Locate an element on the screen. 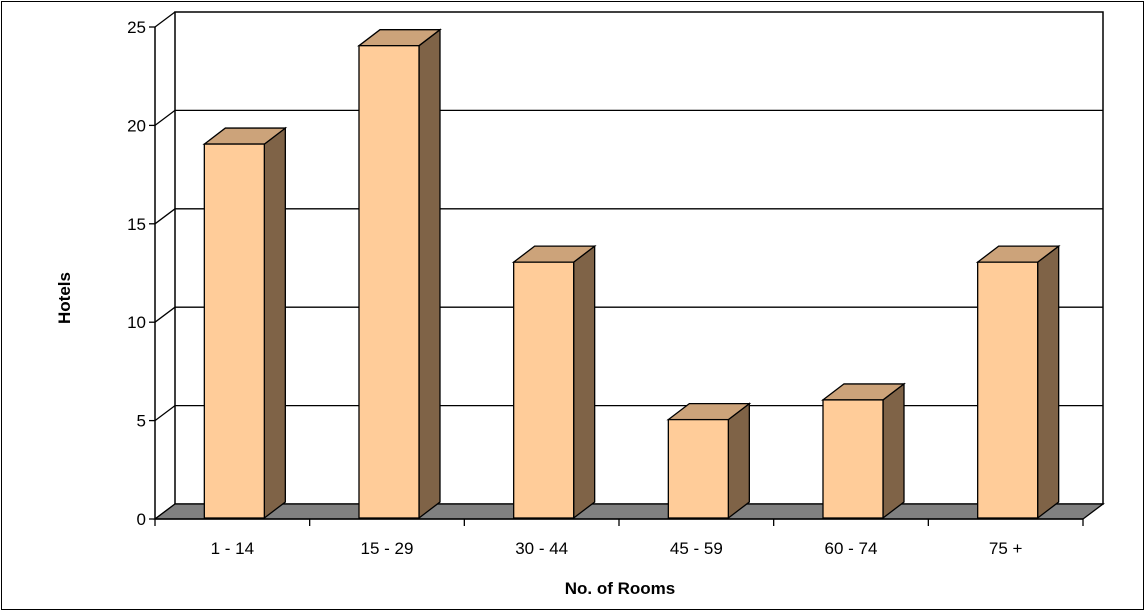 This screenshot has width=1147, height=614. x-tick-label: 1 - 14 is located at coordinates (232, 548).